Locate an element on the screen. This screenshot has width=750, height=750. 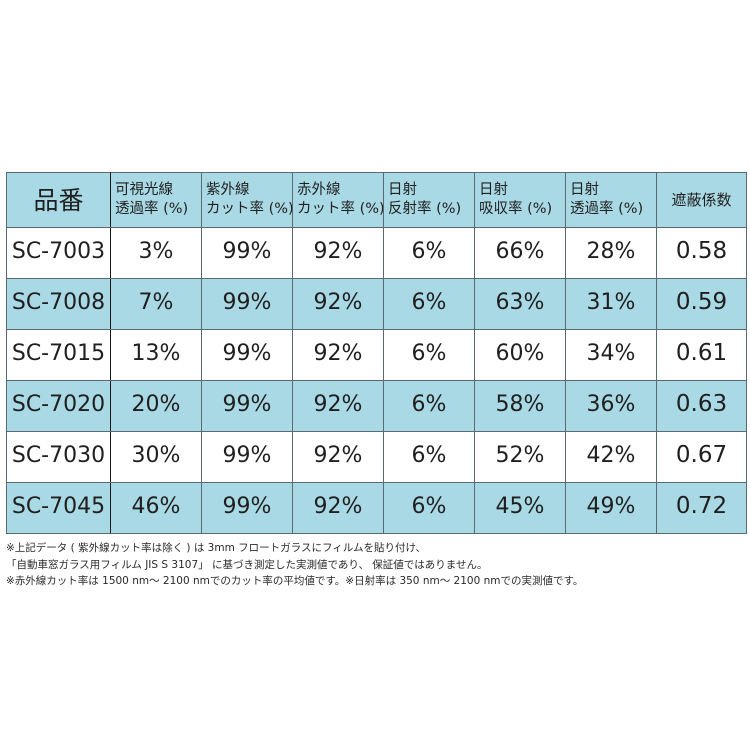
cell-model: SC-7003 is located at coordinates (58, 253).